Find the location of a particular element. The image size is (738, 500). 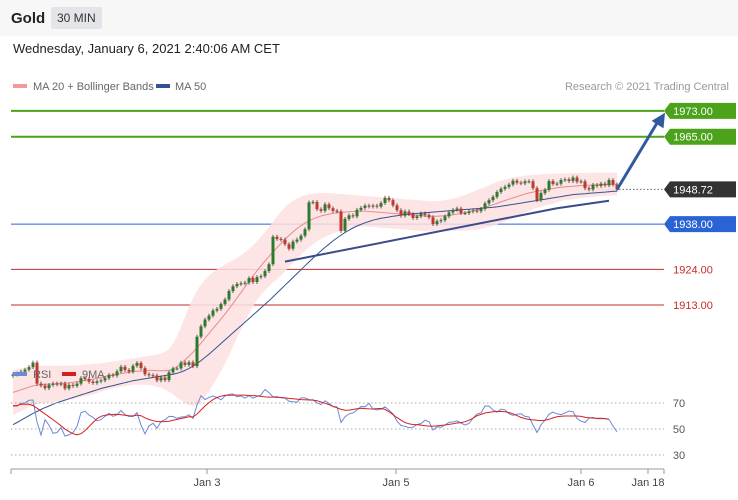

instrument-title: Gold is located at coordinates (28, 18).